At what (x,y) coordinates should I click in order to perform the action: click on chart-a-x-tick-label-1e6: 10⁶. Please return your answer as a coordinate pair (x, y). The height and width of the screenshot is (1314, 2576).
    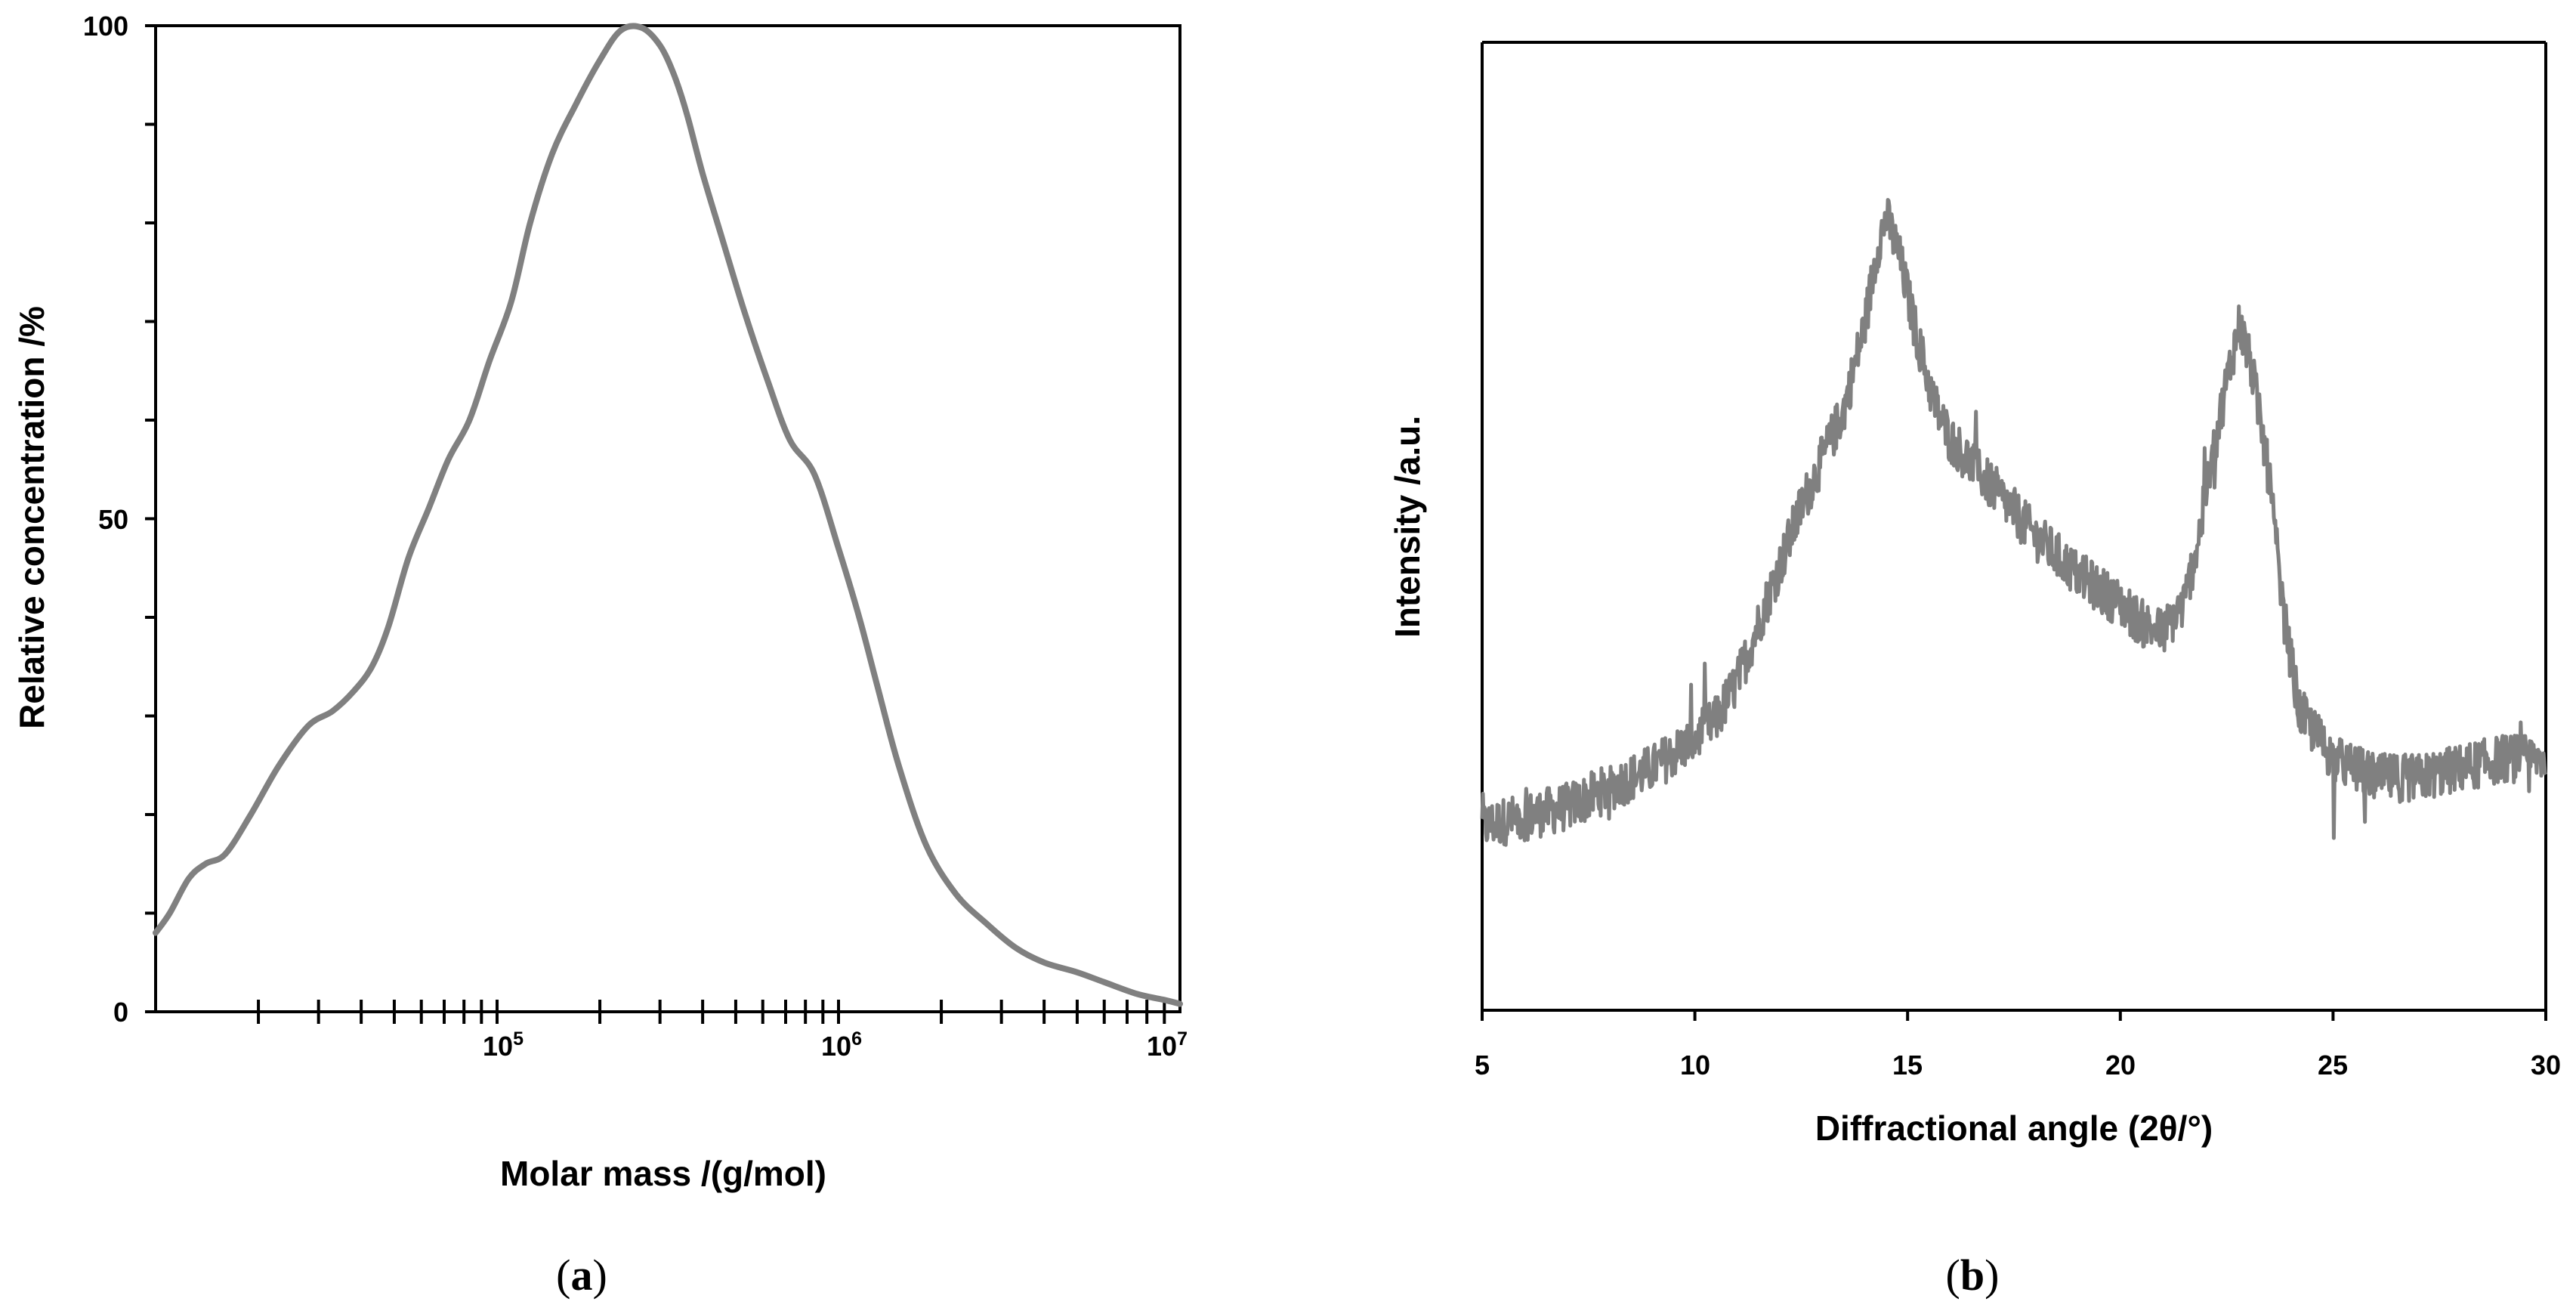
    Looking at the image, I should click on (841, 1045).